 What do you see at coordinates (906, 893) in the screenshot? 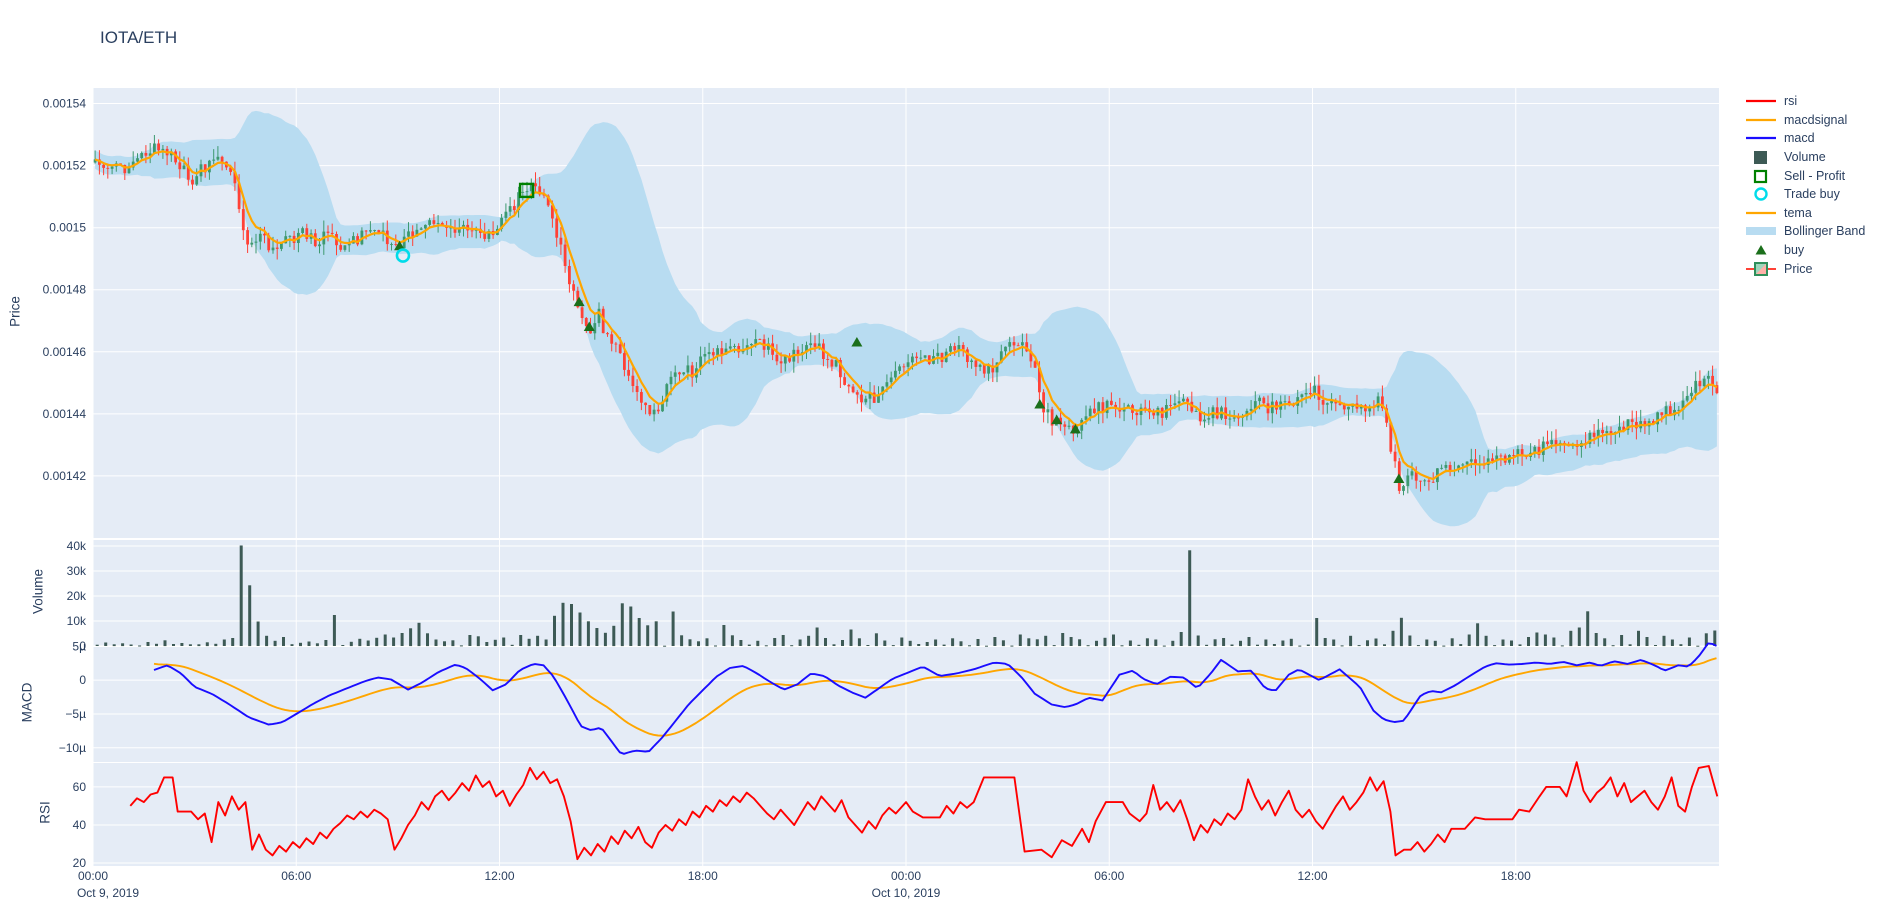
I see `x-date-label: Oct 10, 2019` at bounding box center [906, 893].